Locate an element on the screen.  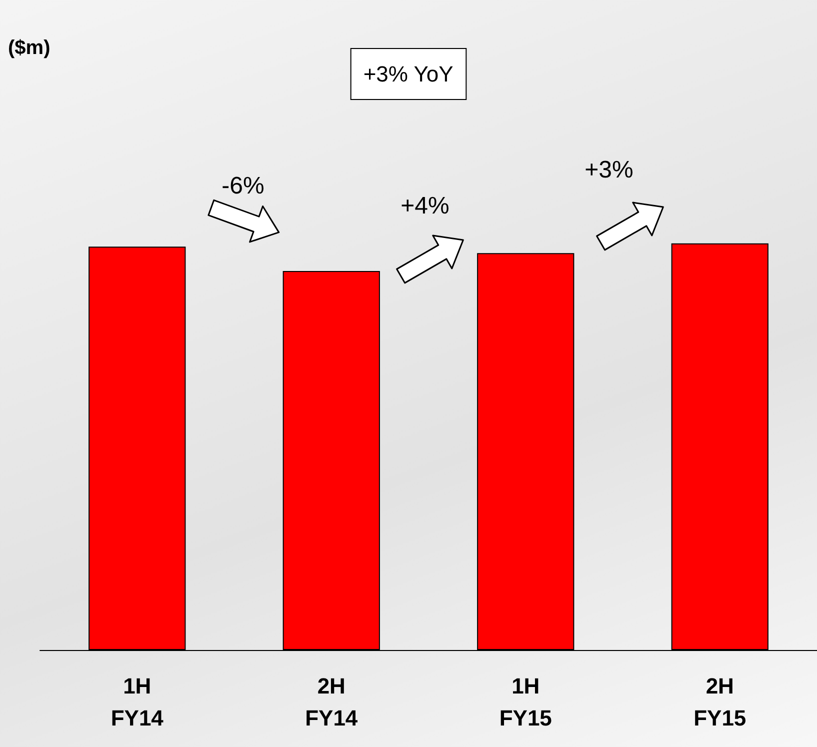
x-tick-label: 1H FY14 is located at coordinates (137, 702).